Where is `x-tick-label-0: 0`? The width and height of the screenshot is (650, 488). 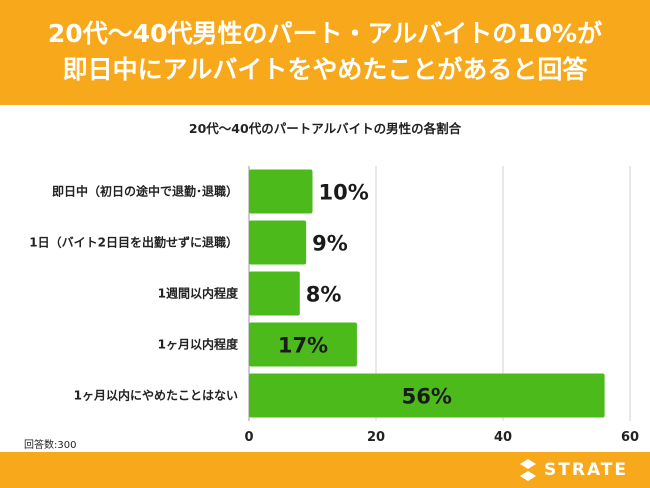 x-tick-label-0: 0 is located at coordinates (248, 437).